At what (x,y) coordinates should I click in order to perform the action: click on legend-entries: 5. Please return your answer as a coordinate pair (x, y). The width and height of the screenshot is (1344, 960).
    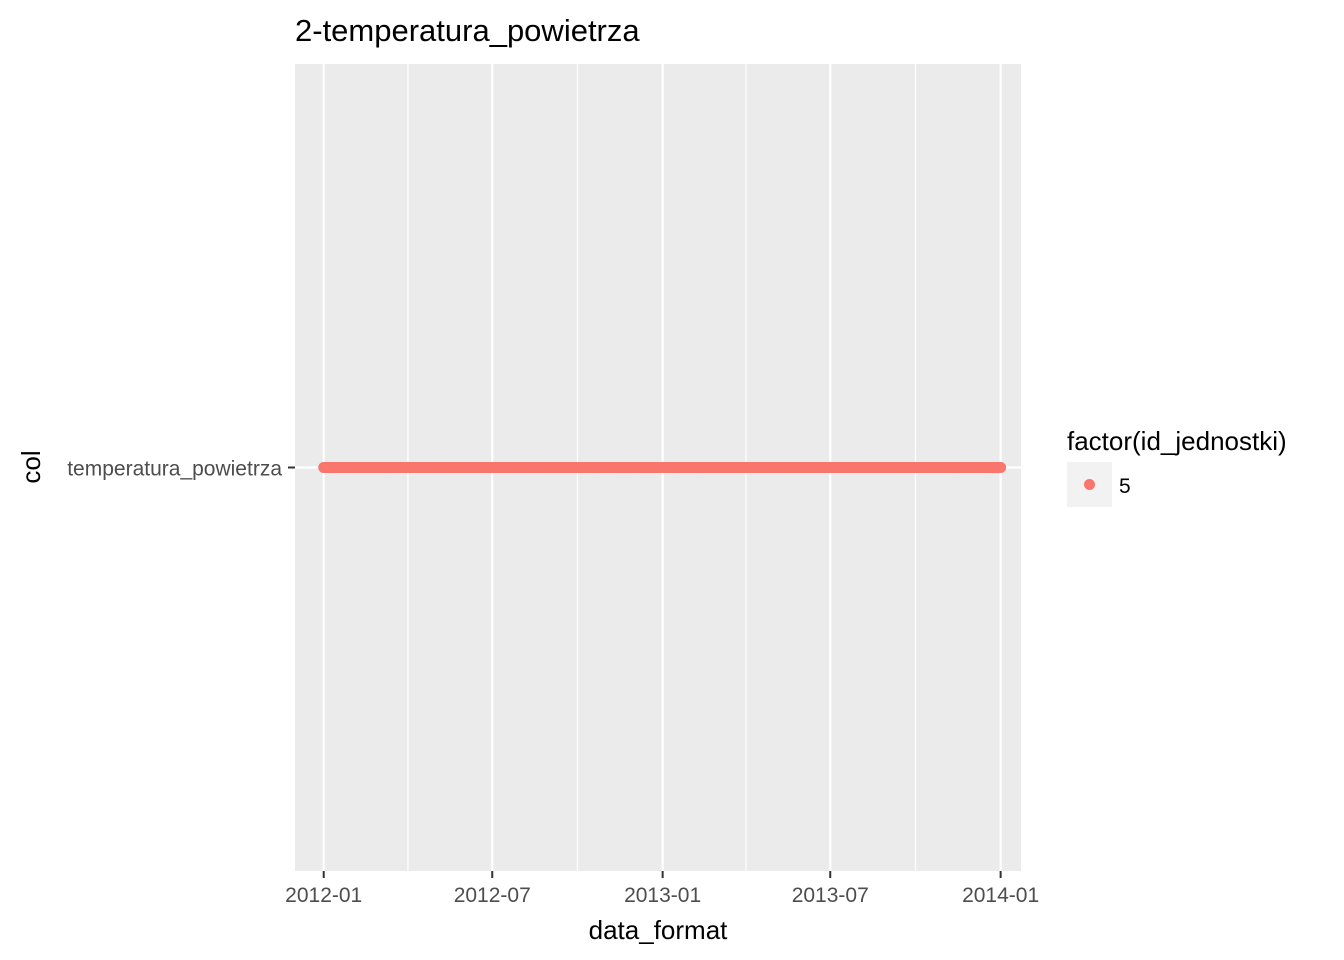
    Looking at the image, I should click on (1099, 484).